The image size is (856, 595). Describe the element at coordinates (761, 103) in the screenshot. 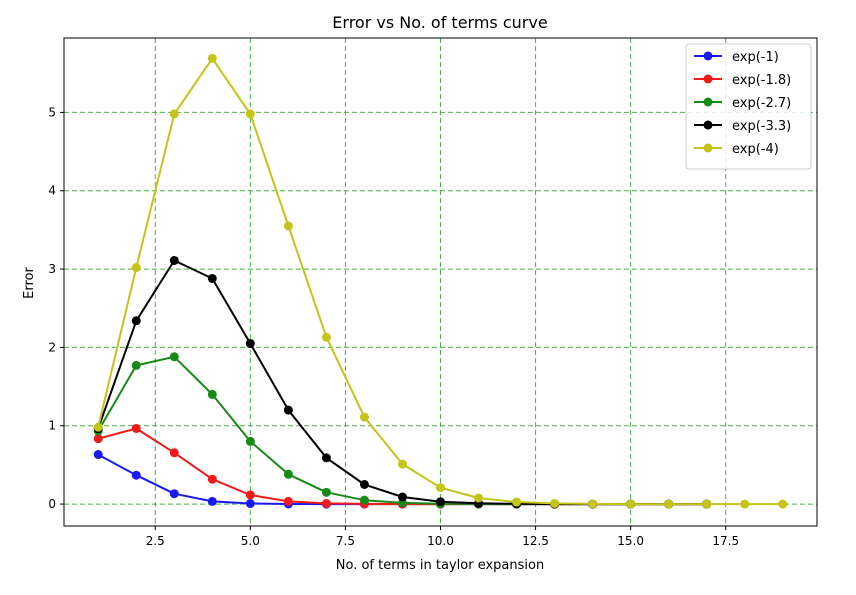

I see `legend-label: exp(-2.7)` at that location.